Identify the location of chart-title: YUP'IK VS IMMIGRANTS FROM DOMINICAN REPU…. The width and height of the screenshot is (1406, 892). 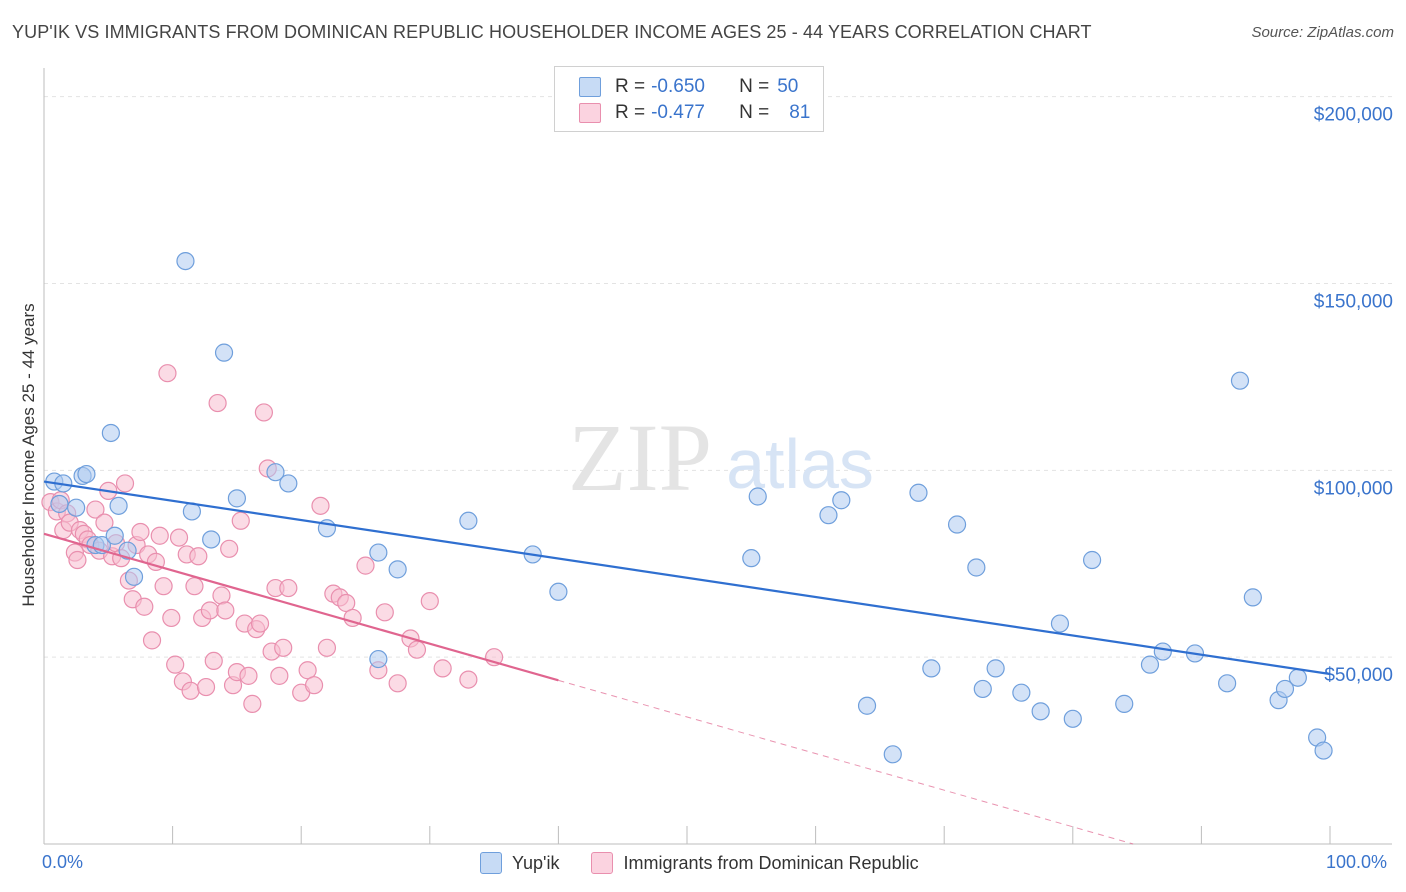
(552, 32).